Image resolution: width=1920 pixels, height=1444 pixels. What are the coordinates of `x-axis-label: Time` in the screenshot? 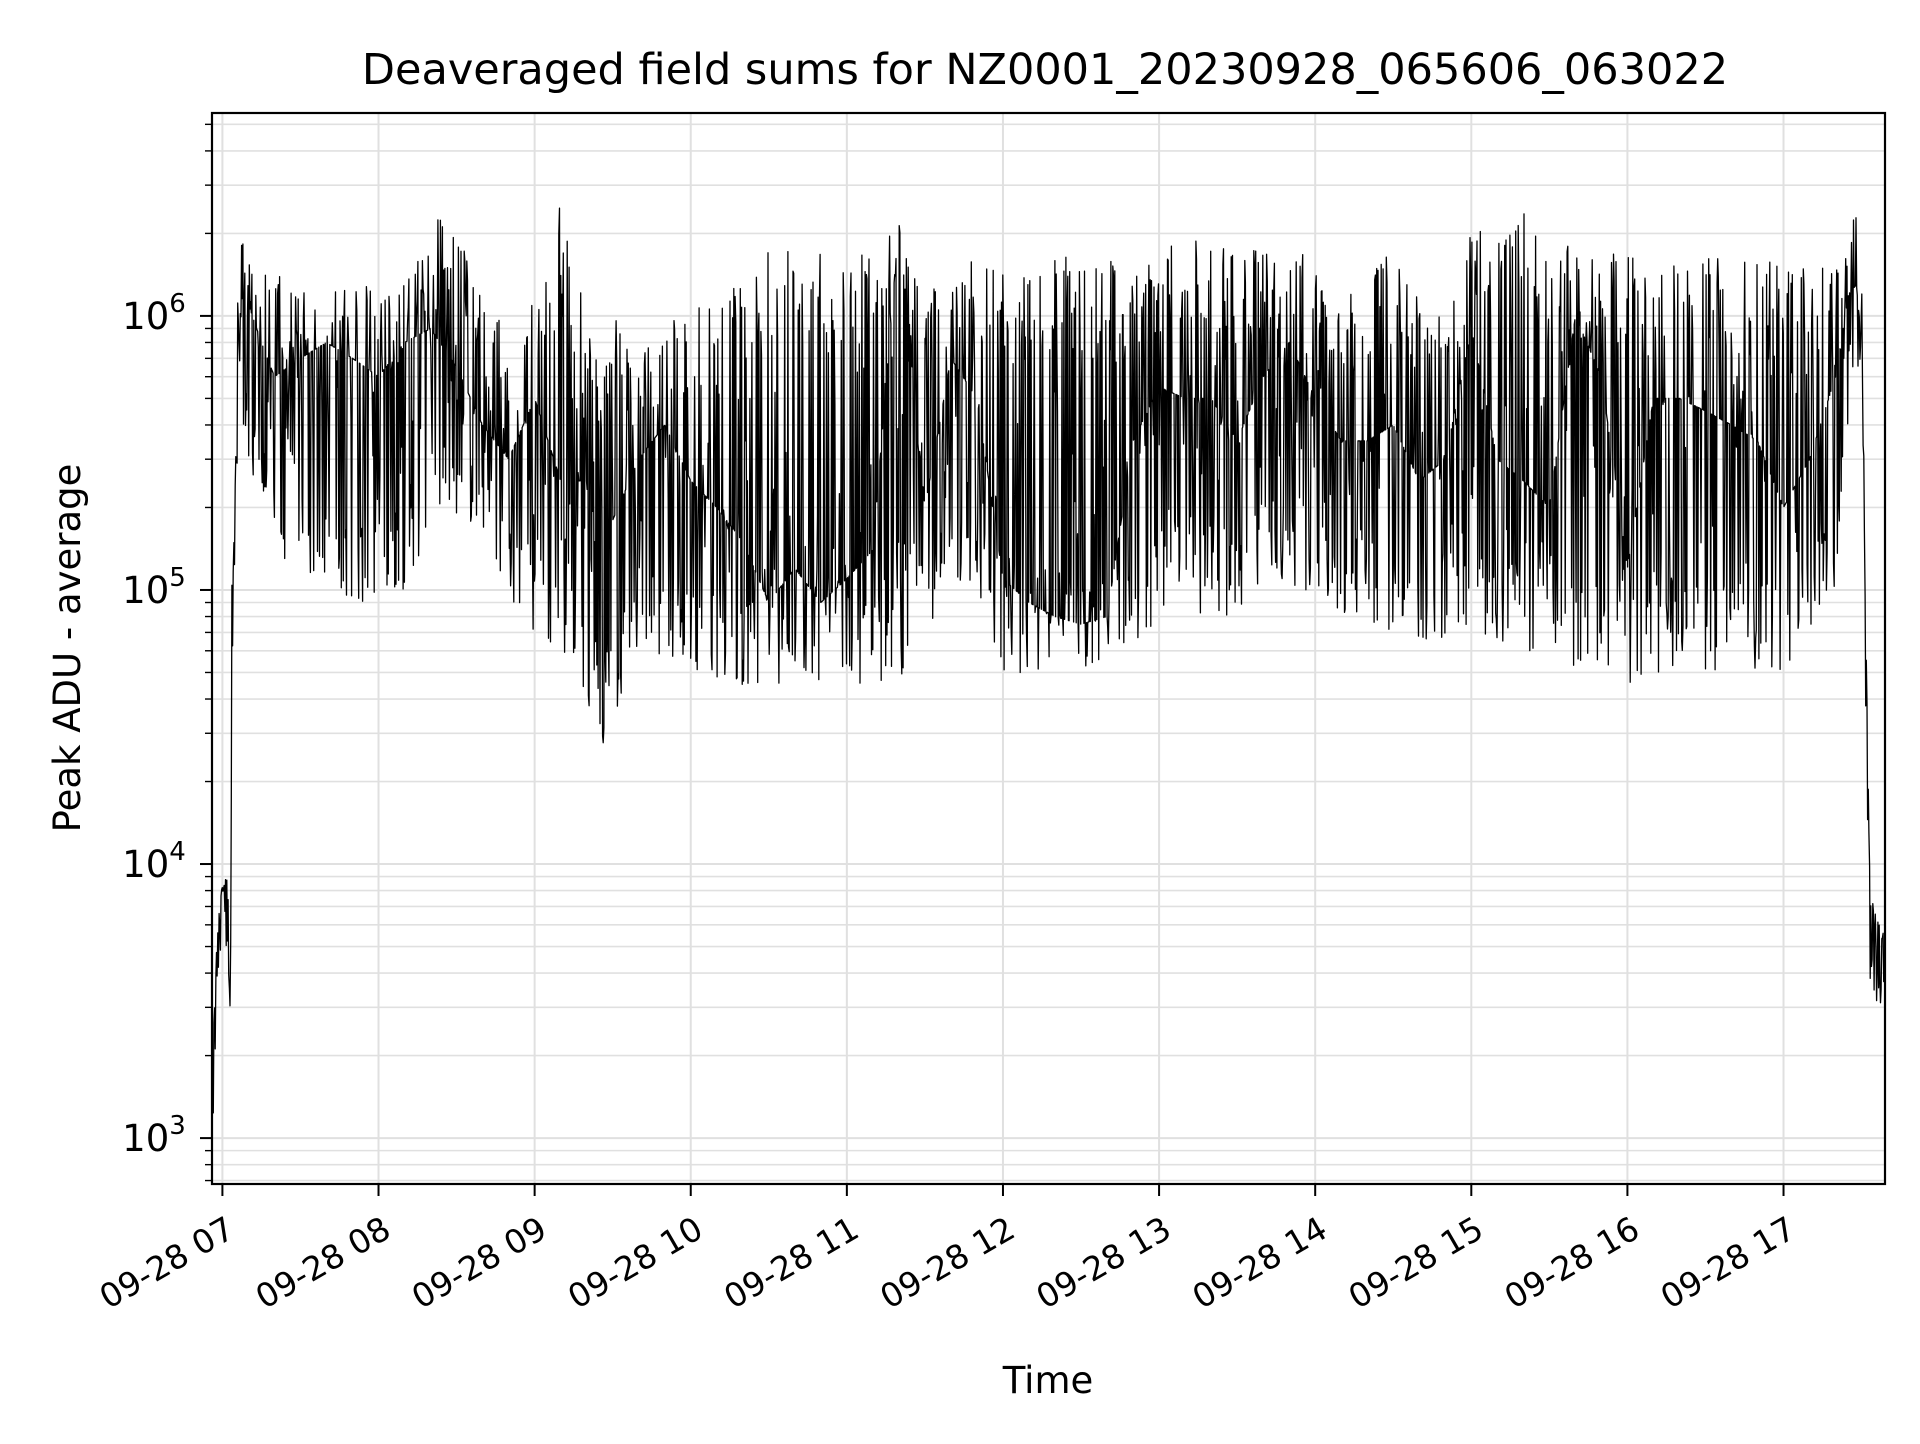 It's located at (1048, 1380).